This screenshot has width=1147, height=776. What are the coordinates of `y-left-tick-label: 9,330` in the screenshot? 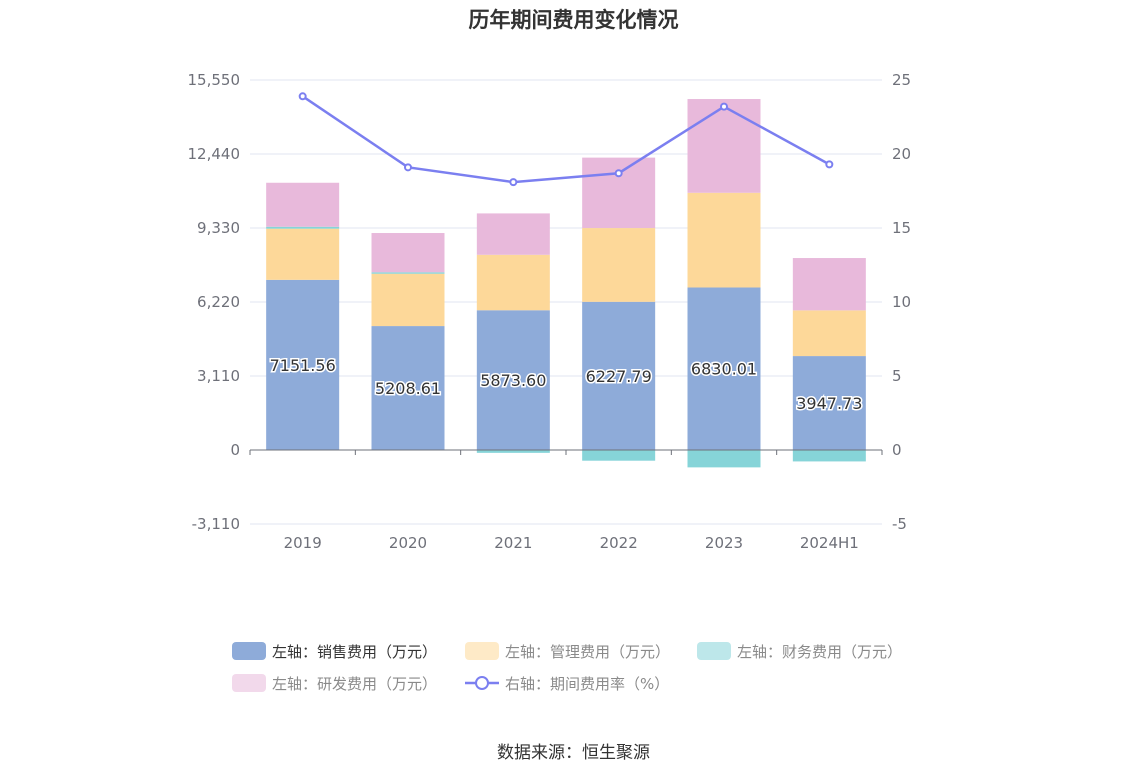 It's located at (218, 228).